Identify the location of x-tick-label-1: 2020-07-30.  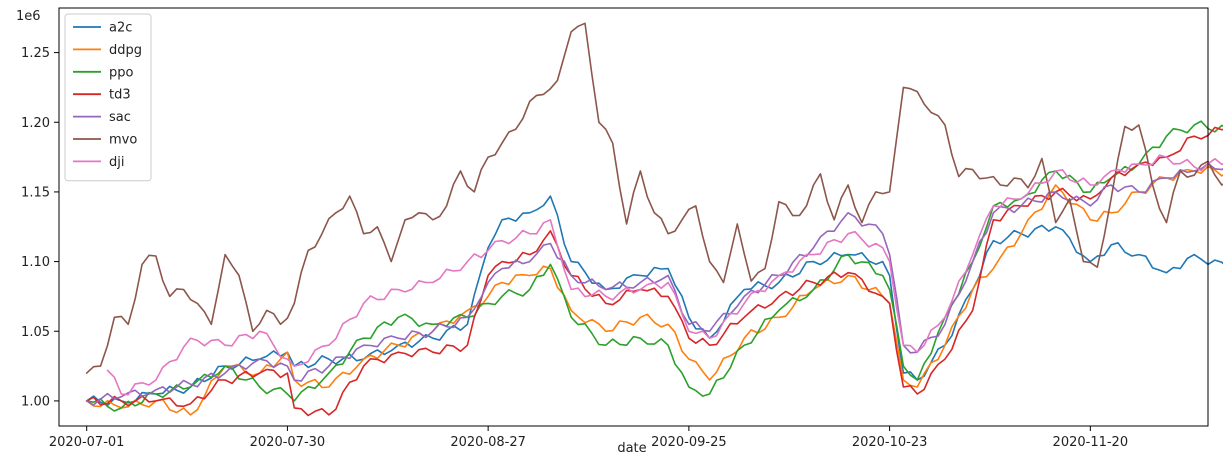
(288, 442).